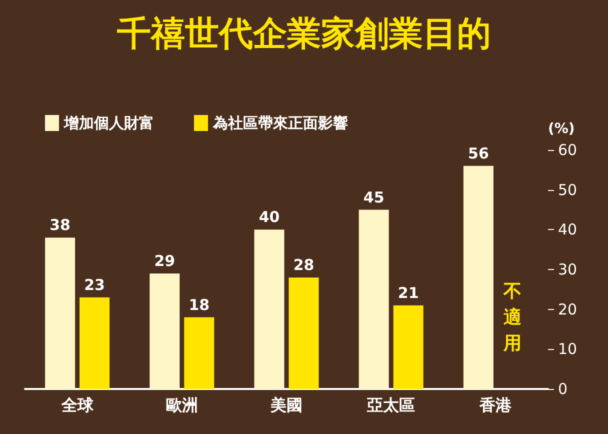 The width and height of the screenshot is (608, 434). Describe the element at coordinates (495, 405) in the screenshot. I see `x-tick-label: 香港` at that location.